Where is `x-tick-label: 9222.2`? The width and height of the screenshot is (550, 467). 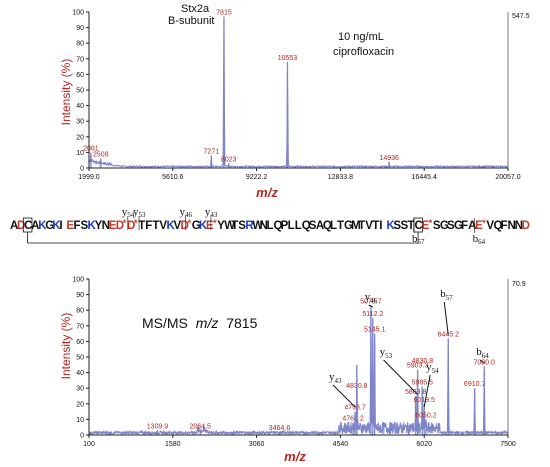
x-tick-label: 9222.2 is located at coordinates (257, 177).